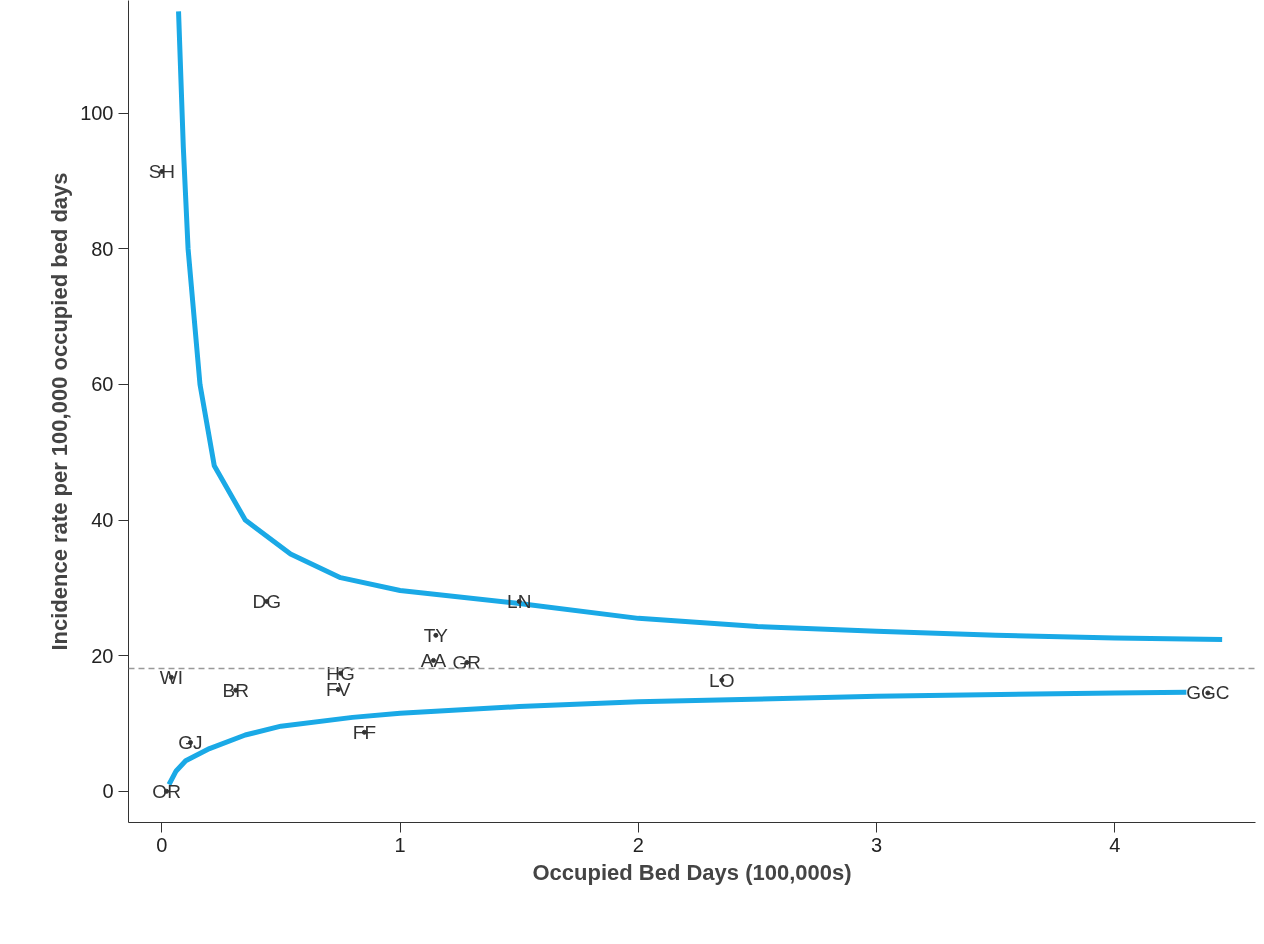  I want to click on x-tick-label: 3, so click(877, 844).